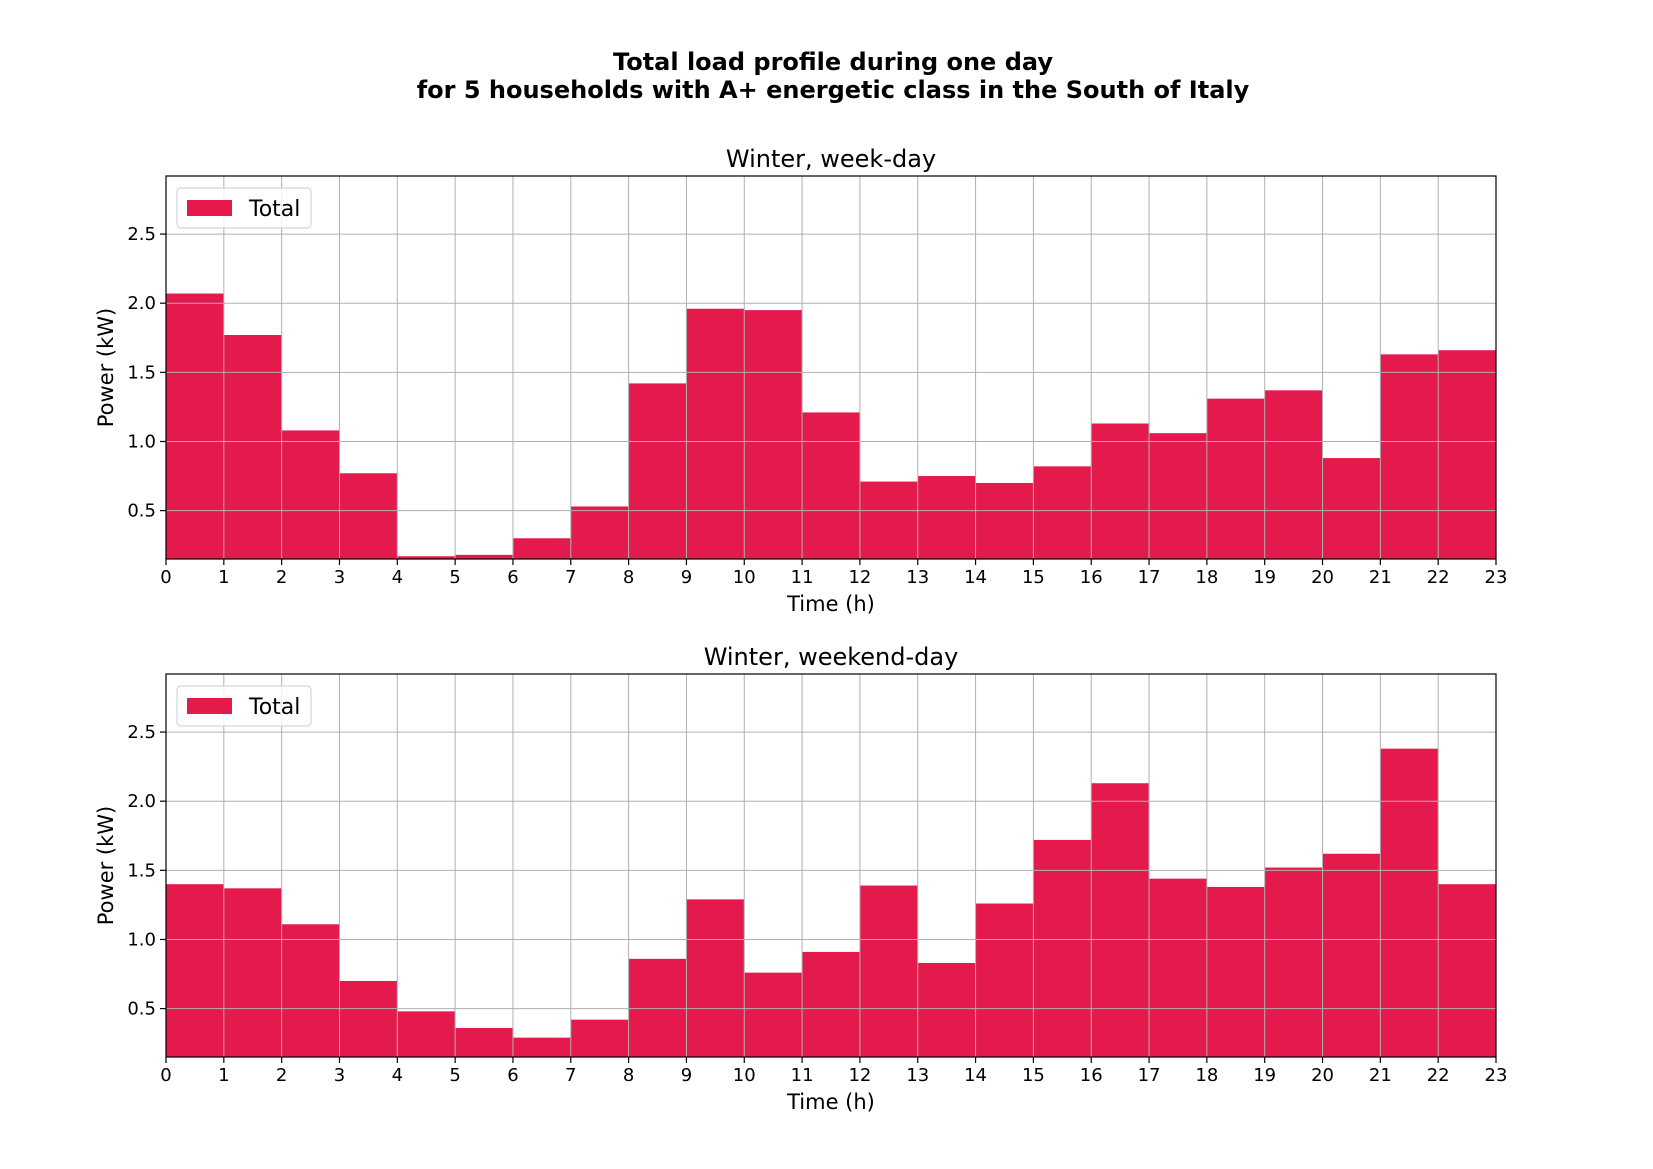 This screenshot has width=1653, height=1169. I want to click on chart-0-ylabel: Power (kW), so click(106, 367).